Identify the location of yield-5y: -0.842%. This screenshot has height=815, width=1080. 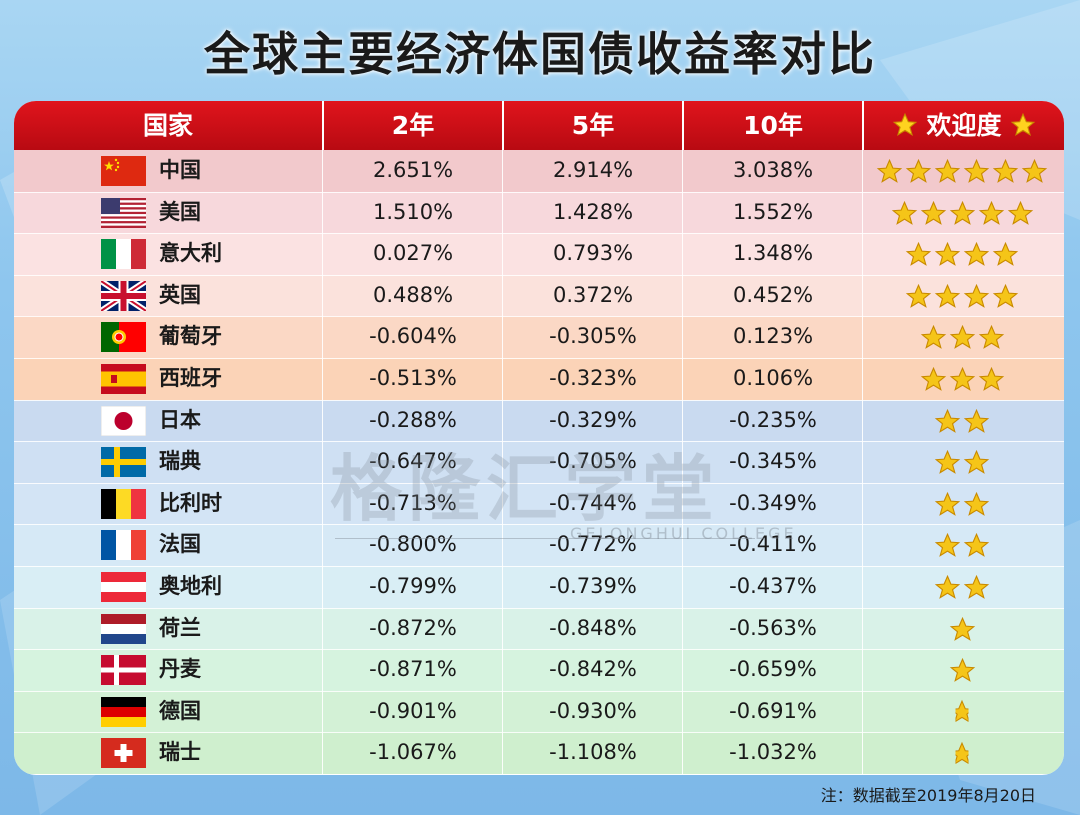
(593, 669).